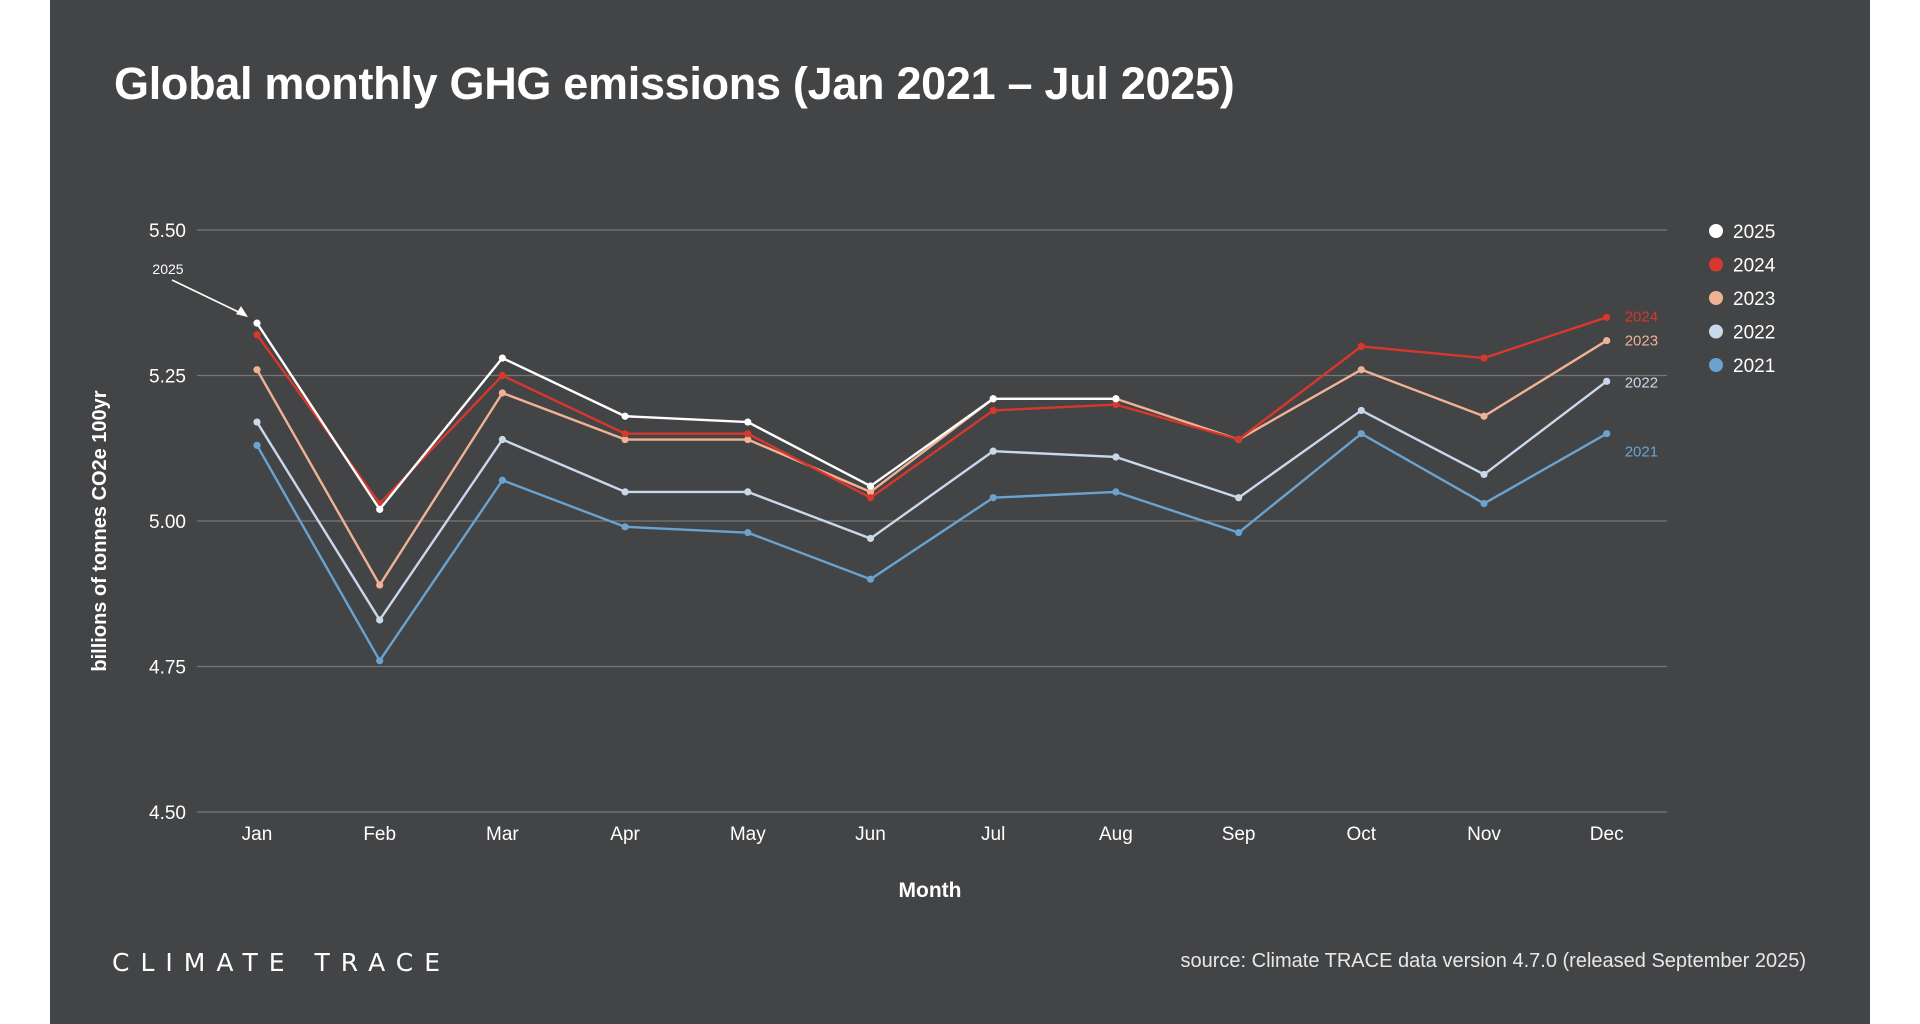  Describe the element at coordinates (1716, 298) in the screenshot. I see `legend-marker-2023` at that location.